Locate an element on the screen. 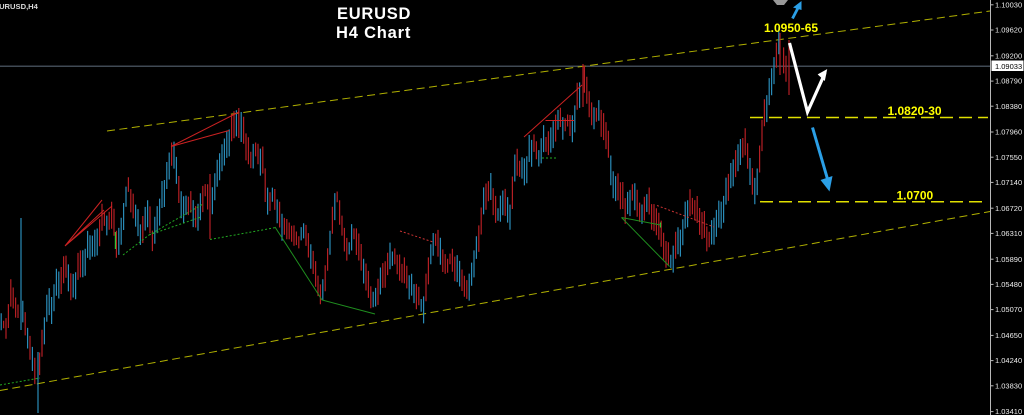 The image size is (1024, 415). svg-text: 1.09200 is located at coordinates (1008, 55).